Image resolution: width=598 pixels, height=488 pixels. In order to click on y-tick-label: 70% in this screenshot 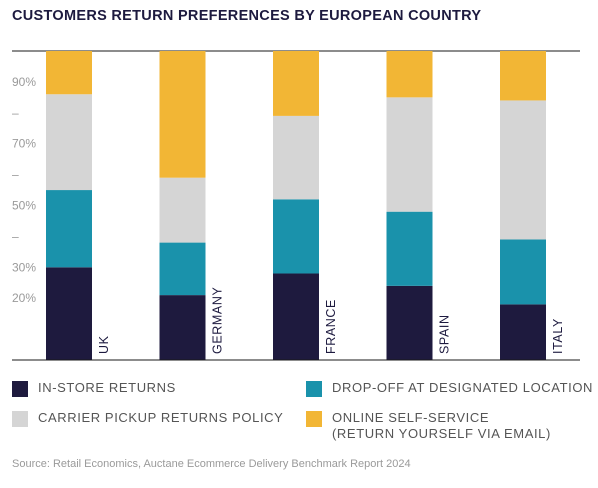, I will do `click(24, 144)`.